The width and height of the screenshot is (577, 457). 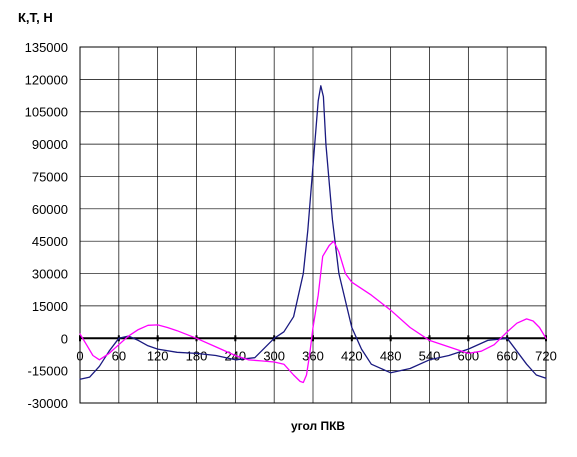 I want to click on y-axis-label: К,Т, Н, so click(x=35, y=17).